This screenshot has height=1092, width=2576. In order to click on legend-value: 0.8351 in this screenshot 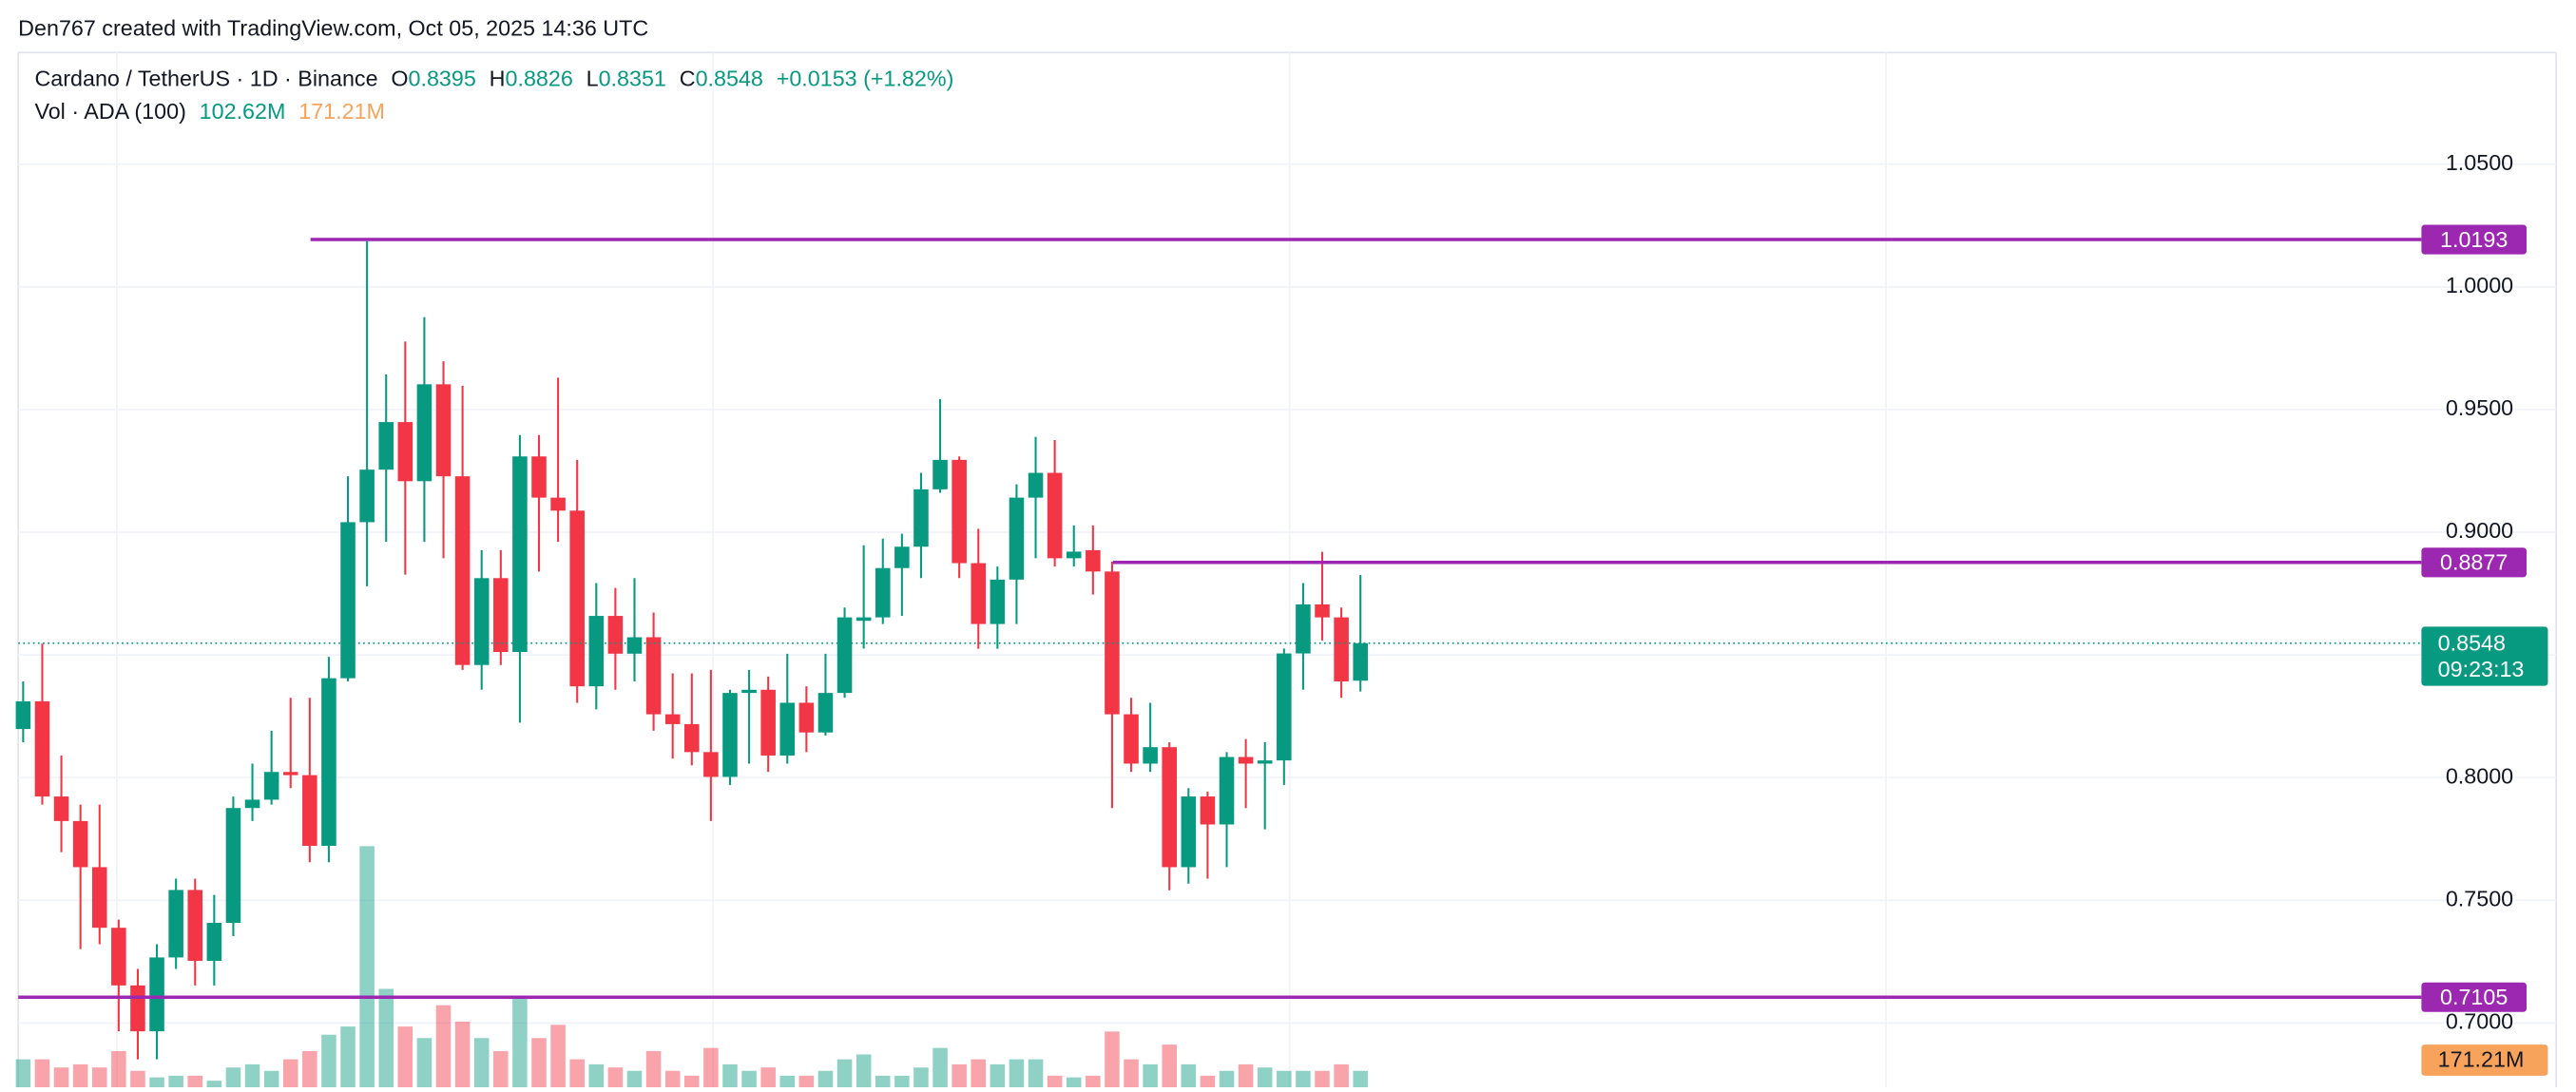, I will do `click(633, 79)`.